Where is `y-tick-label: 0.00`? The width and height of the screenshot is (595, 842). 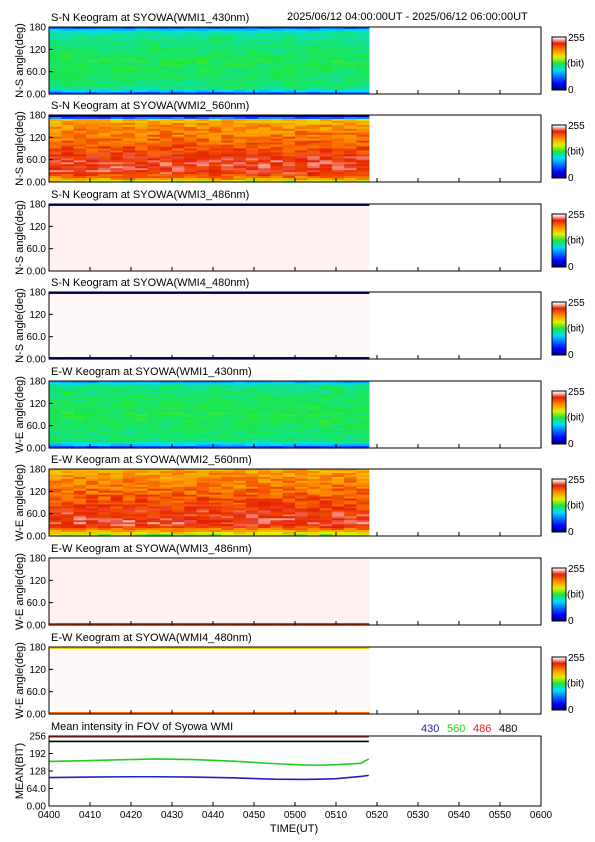 y-tick-label: 0.00 is located at coordinates (37, 272).